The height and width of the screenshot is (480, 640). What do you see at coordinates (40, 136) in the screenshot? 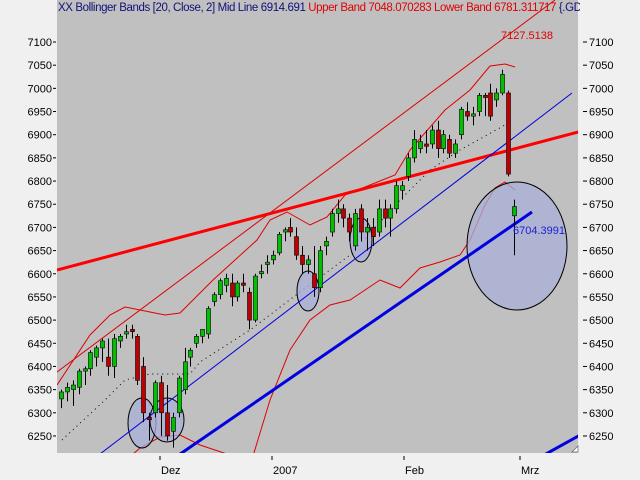
I see `y-tick-label-left: 6900` at bounding box center [40, 136].